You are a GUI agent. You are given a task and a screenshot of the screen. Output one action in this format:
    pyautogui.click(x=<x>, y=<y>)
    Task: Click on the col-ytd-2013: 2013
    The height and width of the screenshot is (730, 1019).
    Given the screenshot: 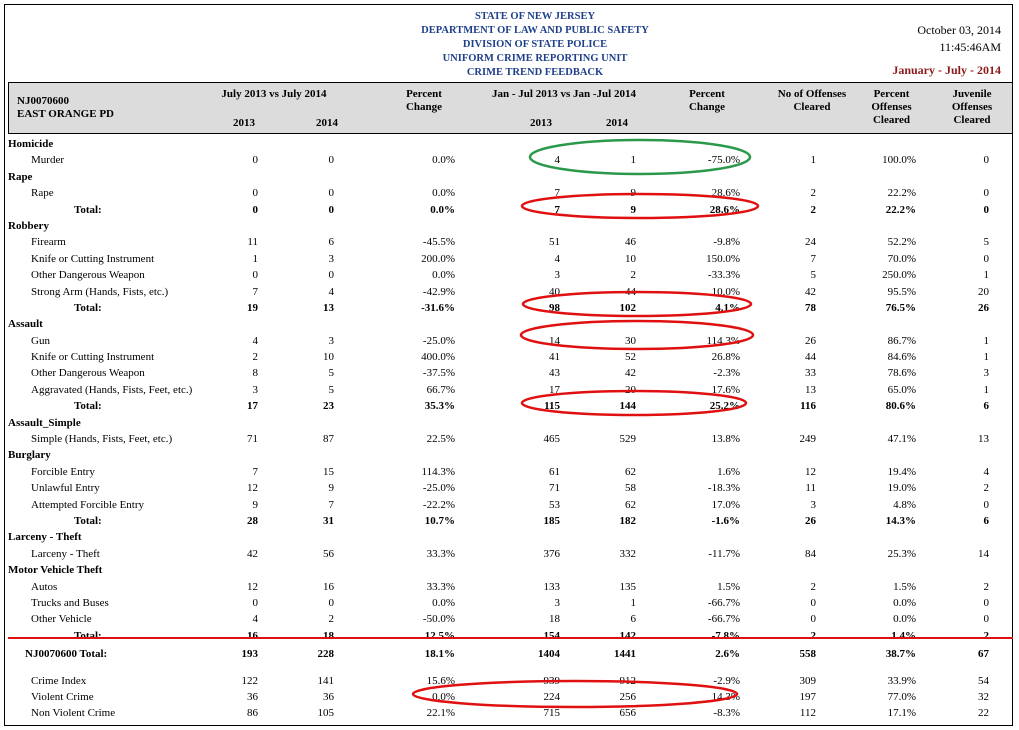 What is the action you would take?
    pyautogui.click(x=541, y=123)
    